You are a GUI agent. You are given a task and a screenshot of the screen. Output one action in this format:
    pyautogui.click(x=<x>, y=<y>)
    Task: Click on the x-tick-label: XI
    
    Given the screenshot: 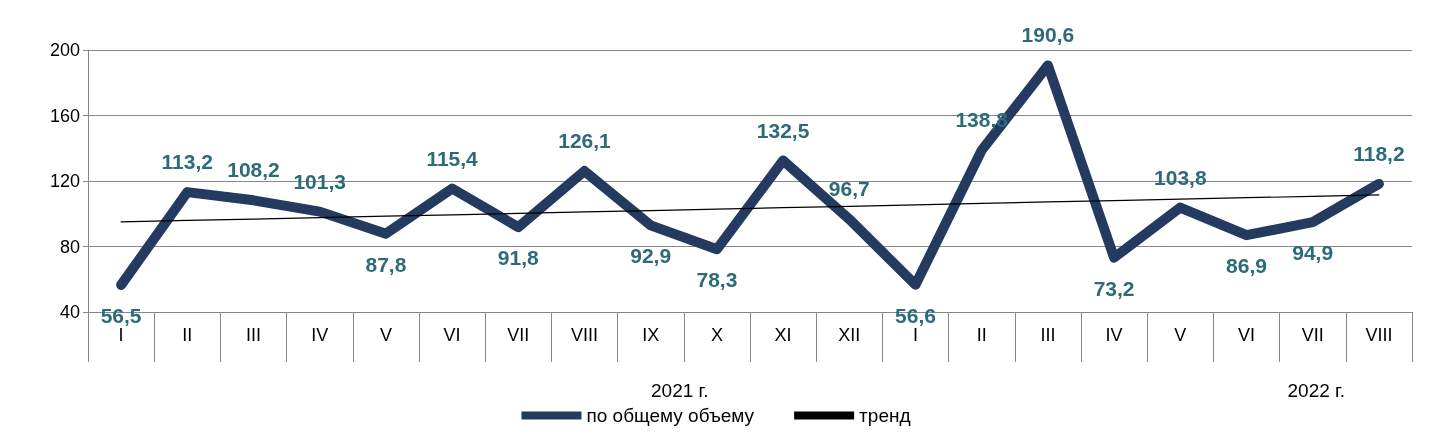 What is the action you would take?
    pyautogui.click(x=783, y=335)
    